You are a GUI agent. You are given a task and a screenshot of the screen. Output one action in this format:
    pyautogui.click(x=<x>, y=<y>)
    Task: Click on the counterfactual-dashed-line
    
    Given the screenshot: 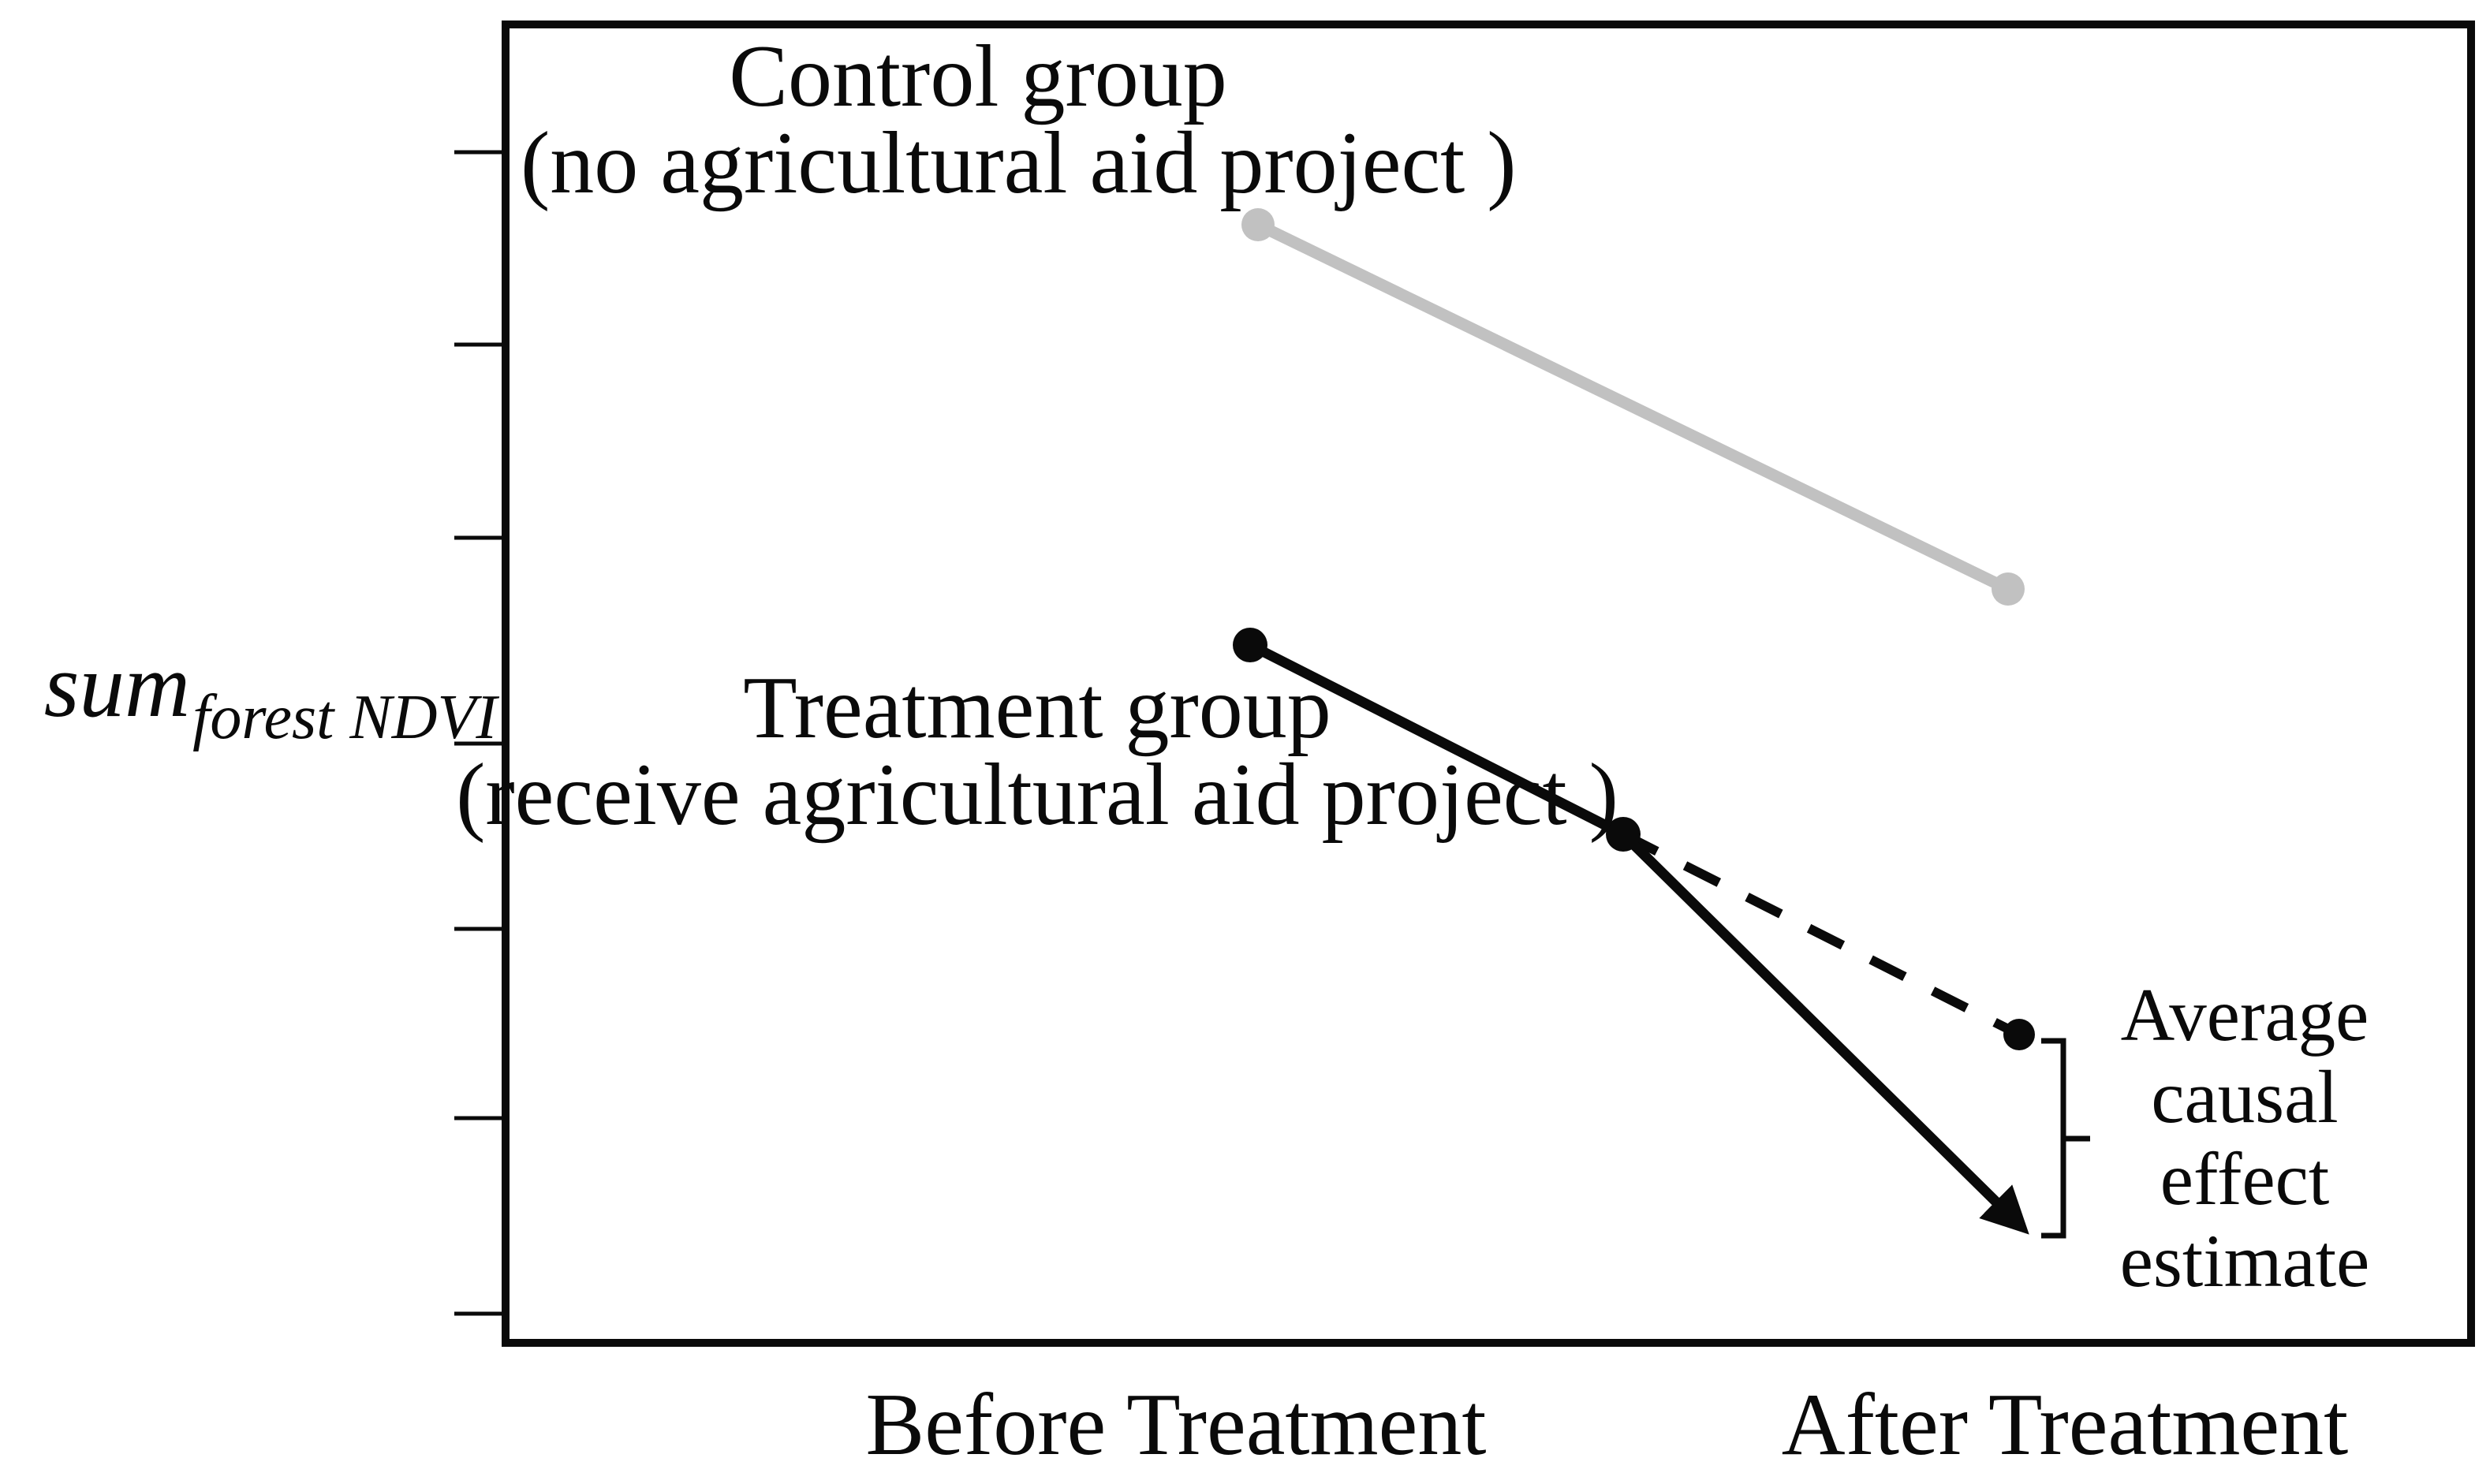 What is the action you would take?
    pyautogui.click(x=1816, y=932)
    